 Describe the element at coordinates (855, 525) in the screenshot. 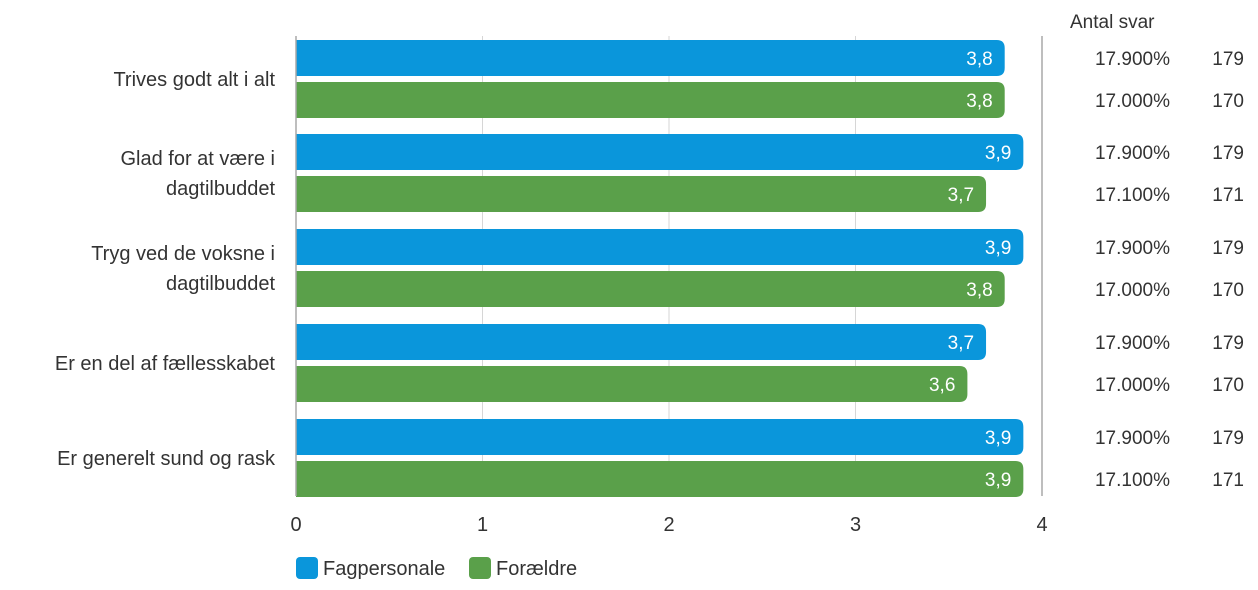

I see `x-tick-label: 3` at that location.